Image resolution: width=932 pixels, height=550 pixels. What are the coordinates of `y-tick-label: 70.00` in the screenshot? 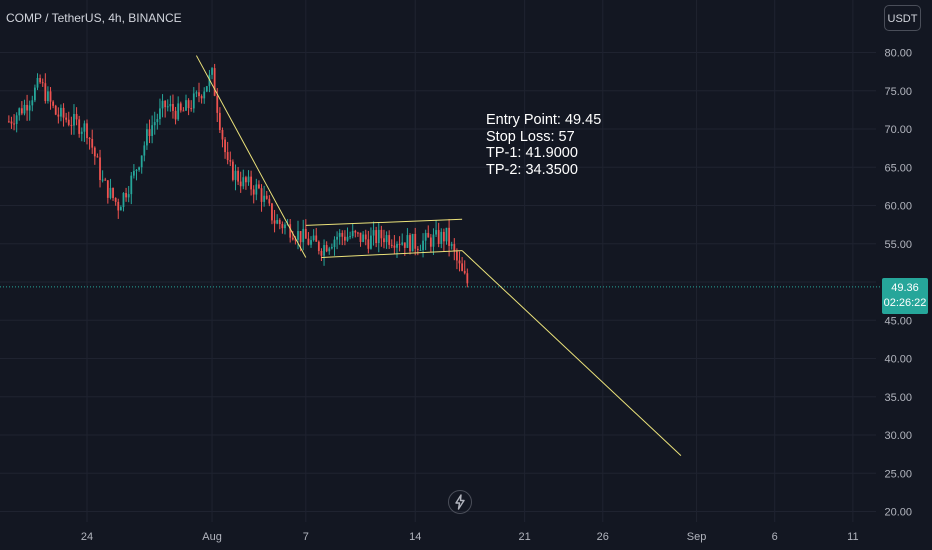 It's located at (898, 130).